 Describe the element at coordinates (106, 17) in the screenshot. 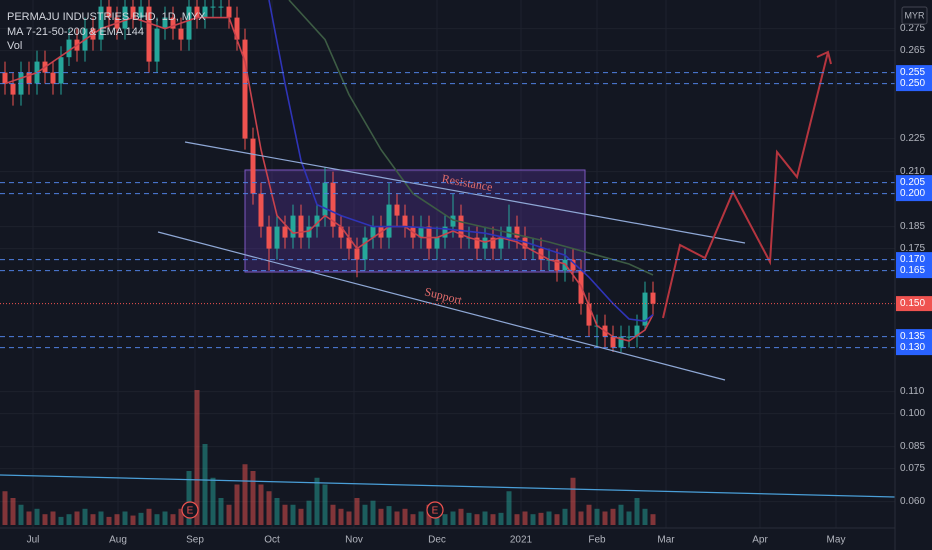

I see `chart-title: PERMAJU INDUSTRIES BHD, 1D, MYX` at that location.